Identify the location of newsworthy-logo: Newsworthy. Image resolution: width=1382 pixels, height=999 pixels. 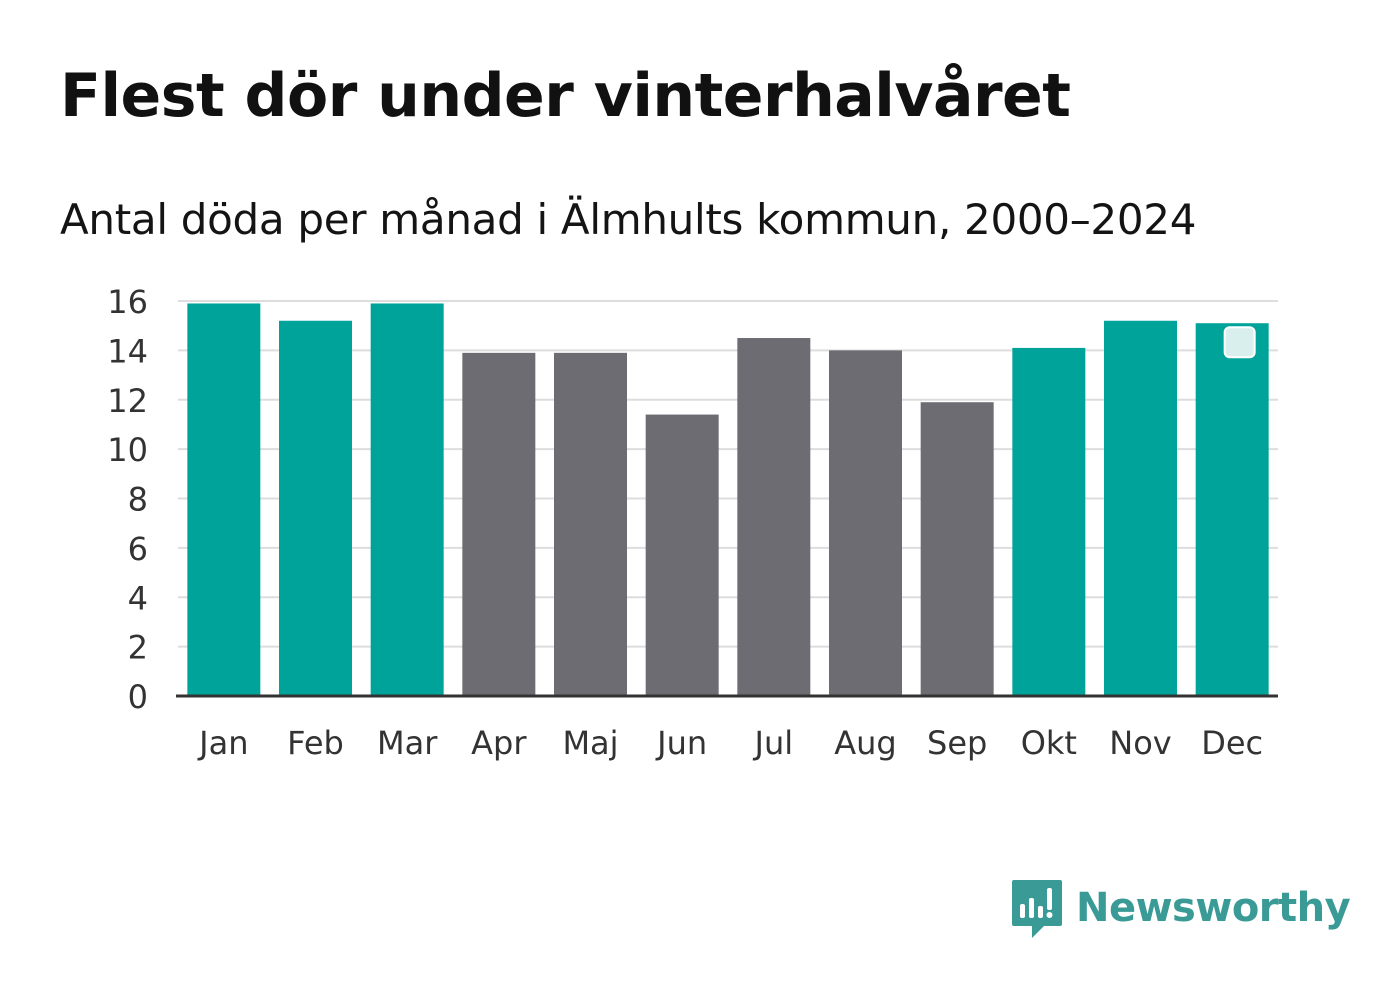
(1180, 908).